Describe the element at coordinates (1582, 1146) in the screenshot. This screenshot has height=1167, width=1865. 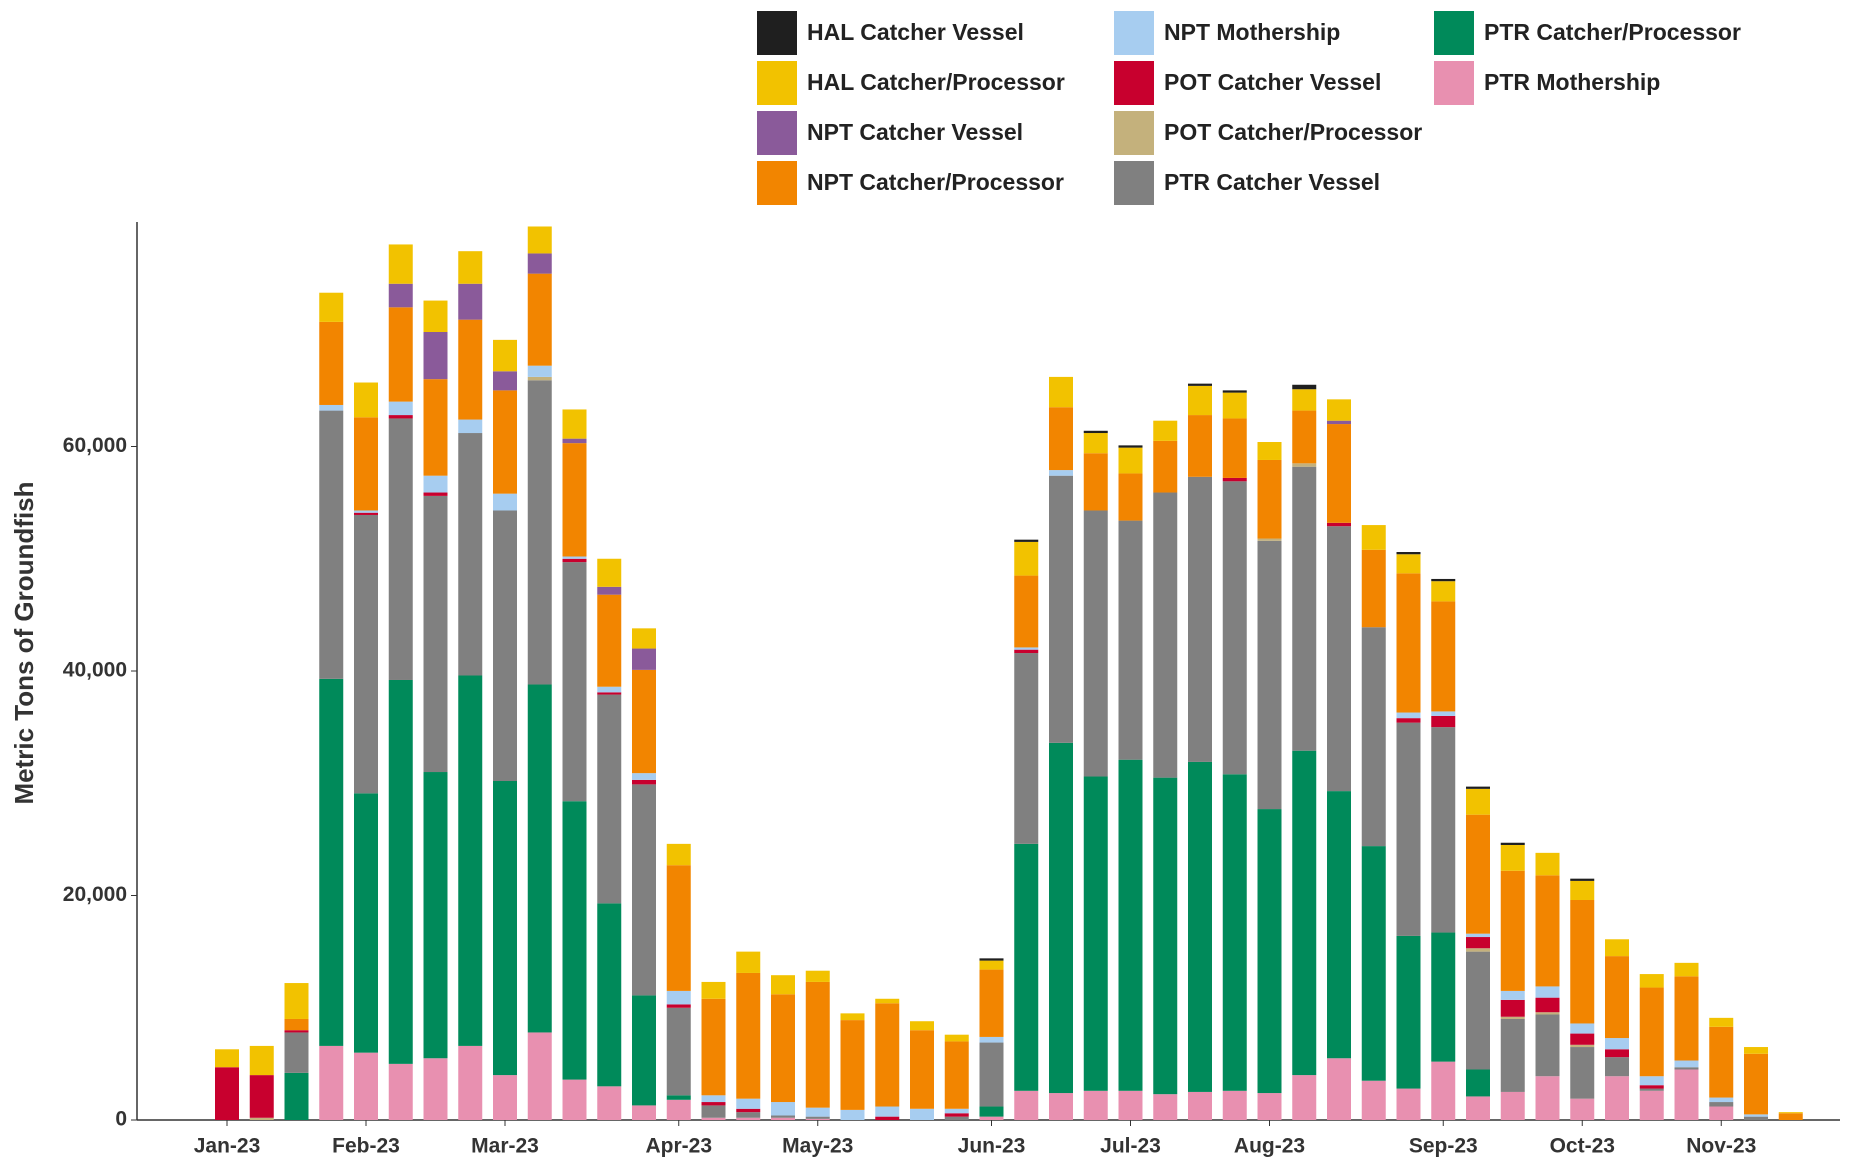
I see `x-tick-label: Oct-23` at that location.